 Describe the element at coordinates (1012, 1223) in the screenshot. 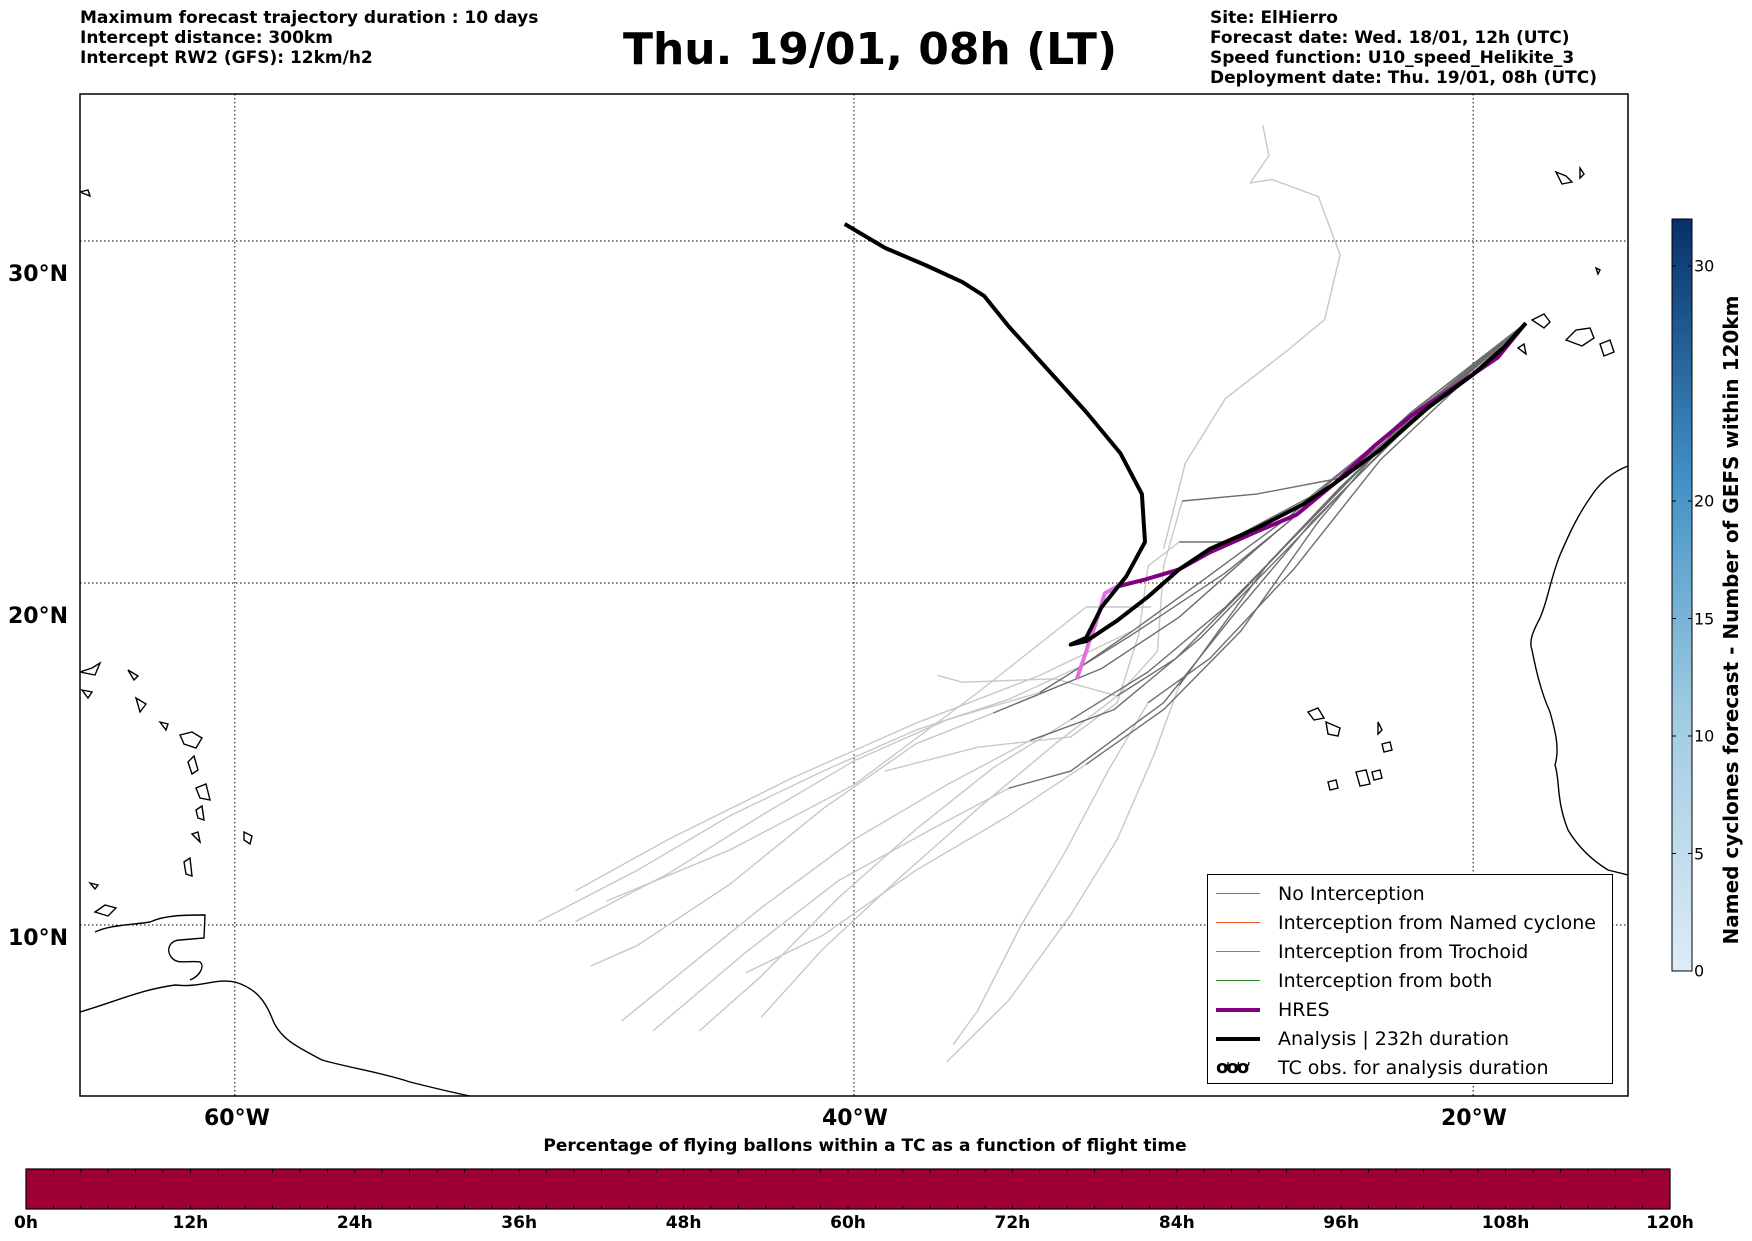

I see `time-tick-72h: 72h` at that location.